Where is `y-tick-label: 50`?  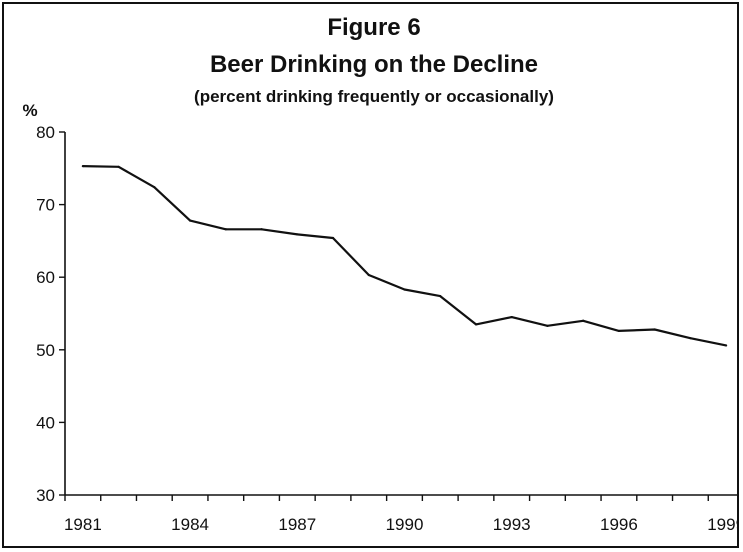
y-tick-label: 50 is located at coordinates (45, 350).